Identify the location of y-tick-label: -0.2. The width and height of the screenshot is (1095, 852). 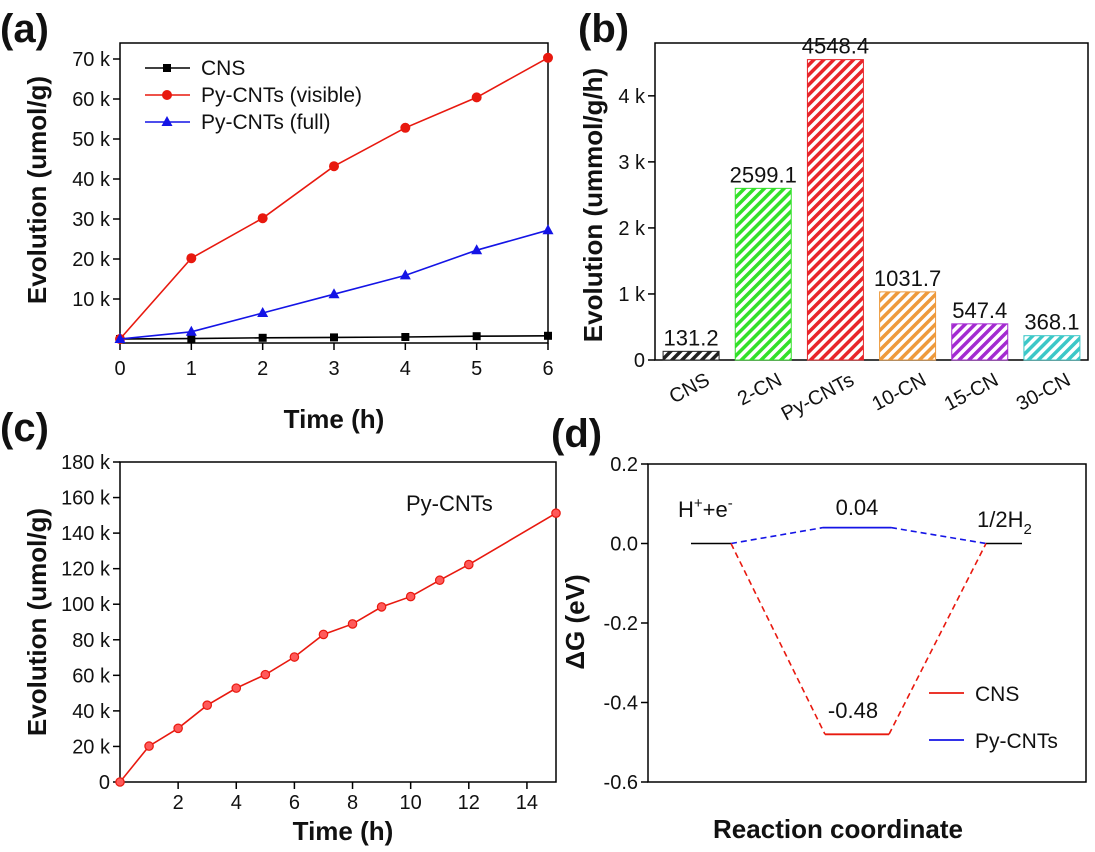
(621, 624).